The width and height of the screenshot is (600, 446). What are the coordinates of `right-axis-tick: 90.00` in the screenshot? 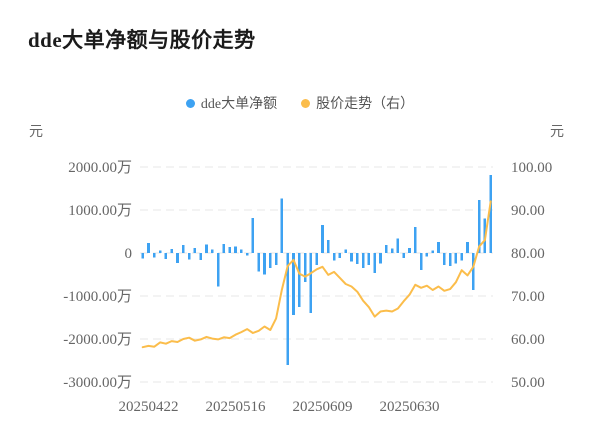 It's located at (528, 211).